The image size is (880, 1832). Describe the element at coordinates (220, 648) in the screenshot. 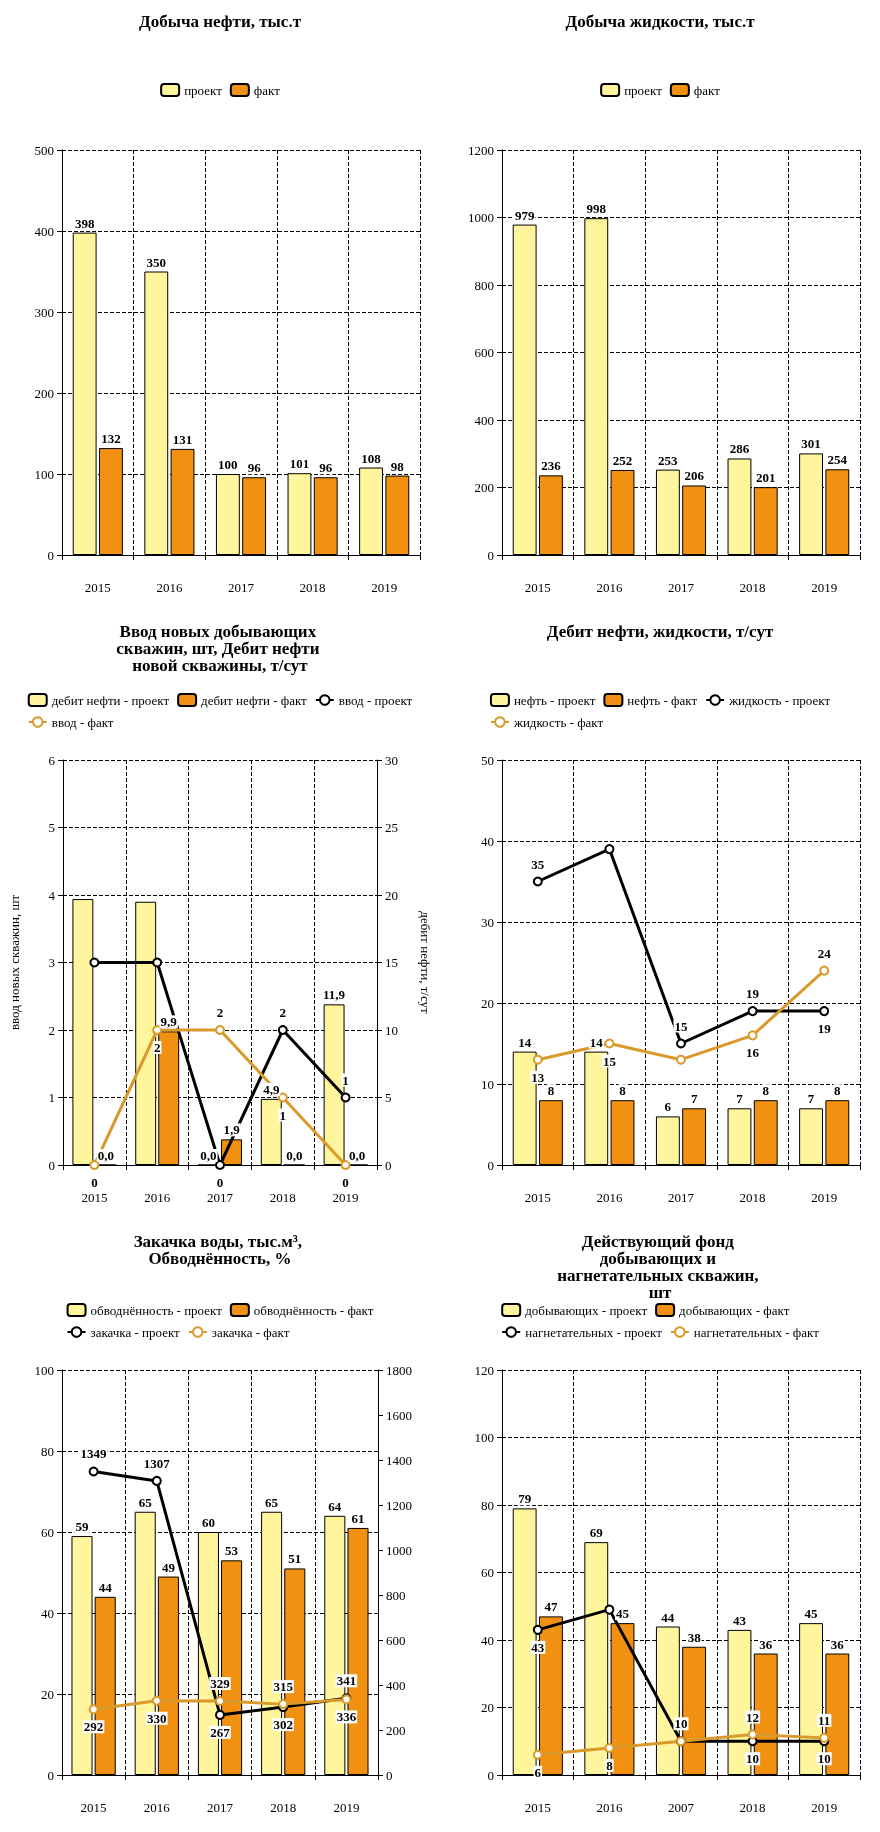

I see `chart-title: Ввод новых добывающих скважин, шт, Дебит нефти новой скважины, т/сут` at that location.